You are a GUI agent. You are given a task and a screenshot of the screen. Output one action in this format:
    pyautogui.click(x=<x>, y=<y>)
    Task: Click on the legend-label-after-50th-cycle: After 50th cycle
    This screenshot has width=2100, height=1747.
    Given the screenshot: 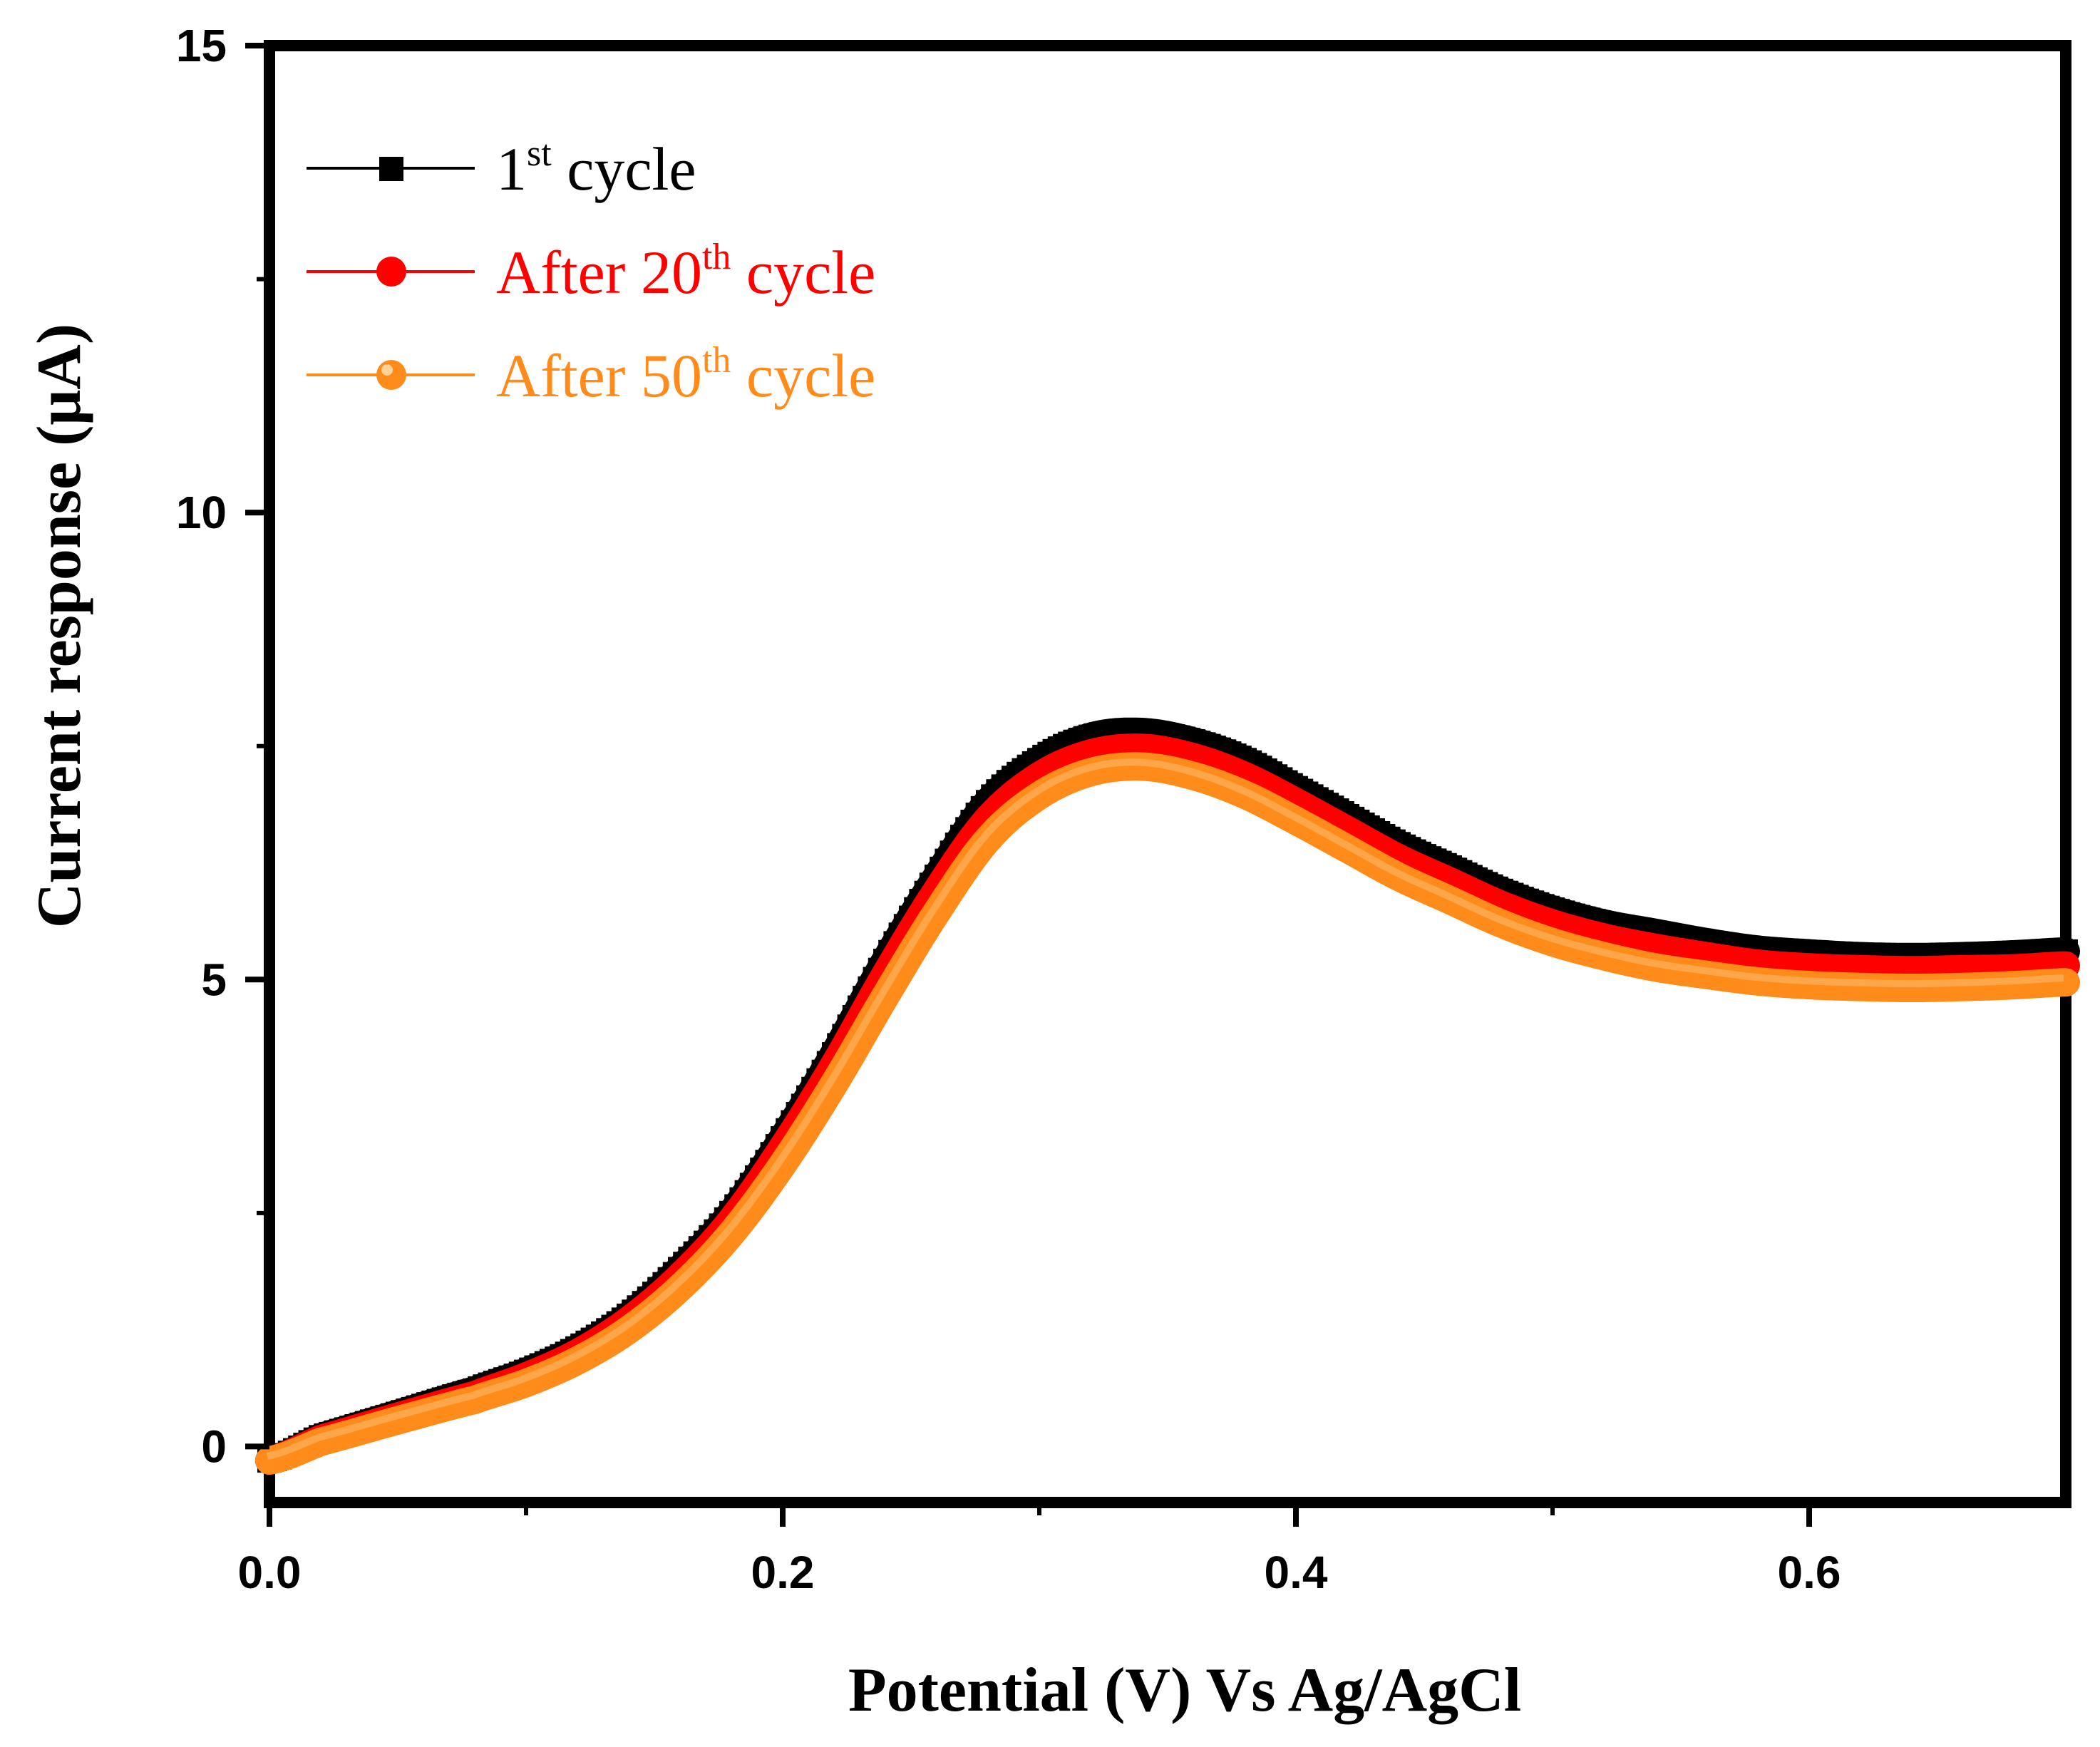 What is the action you would take?
    pyautogui.click(x=685, y=375)
    